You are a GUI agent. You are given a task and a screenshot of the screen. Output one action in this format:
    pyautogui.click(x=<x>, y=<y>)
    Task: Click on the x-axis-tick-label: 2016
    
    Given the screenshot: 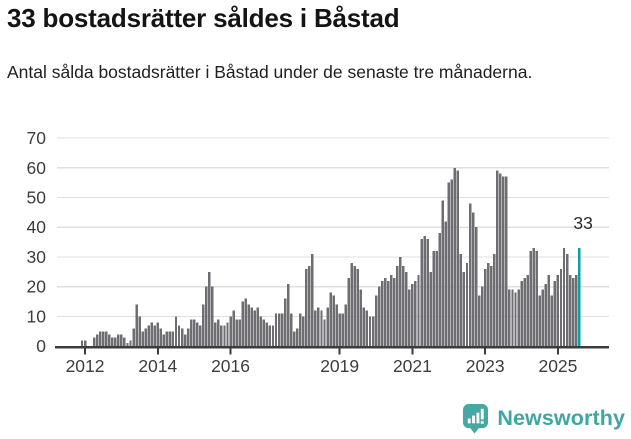 What is the action you would take?
    pyautogui.click(x=230, y=366)
    